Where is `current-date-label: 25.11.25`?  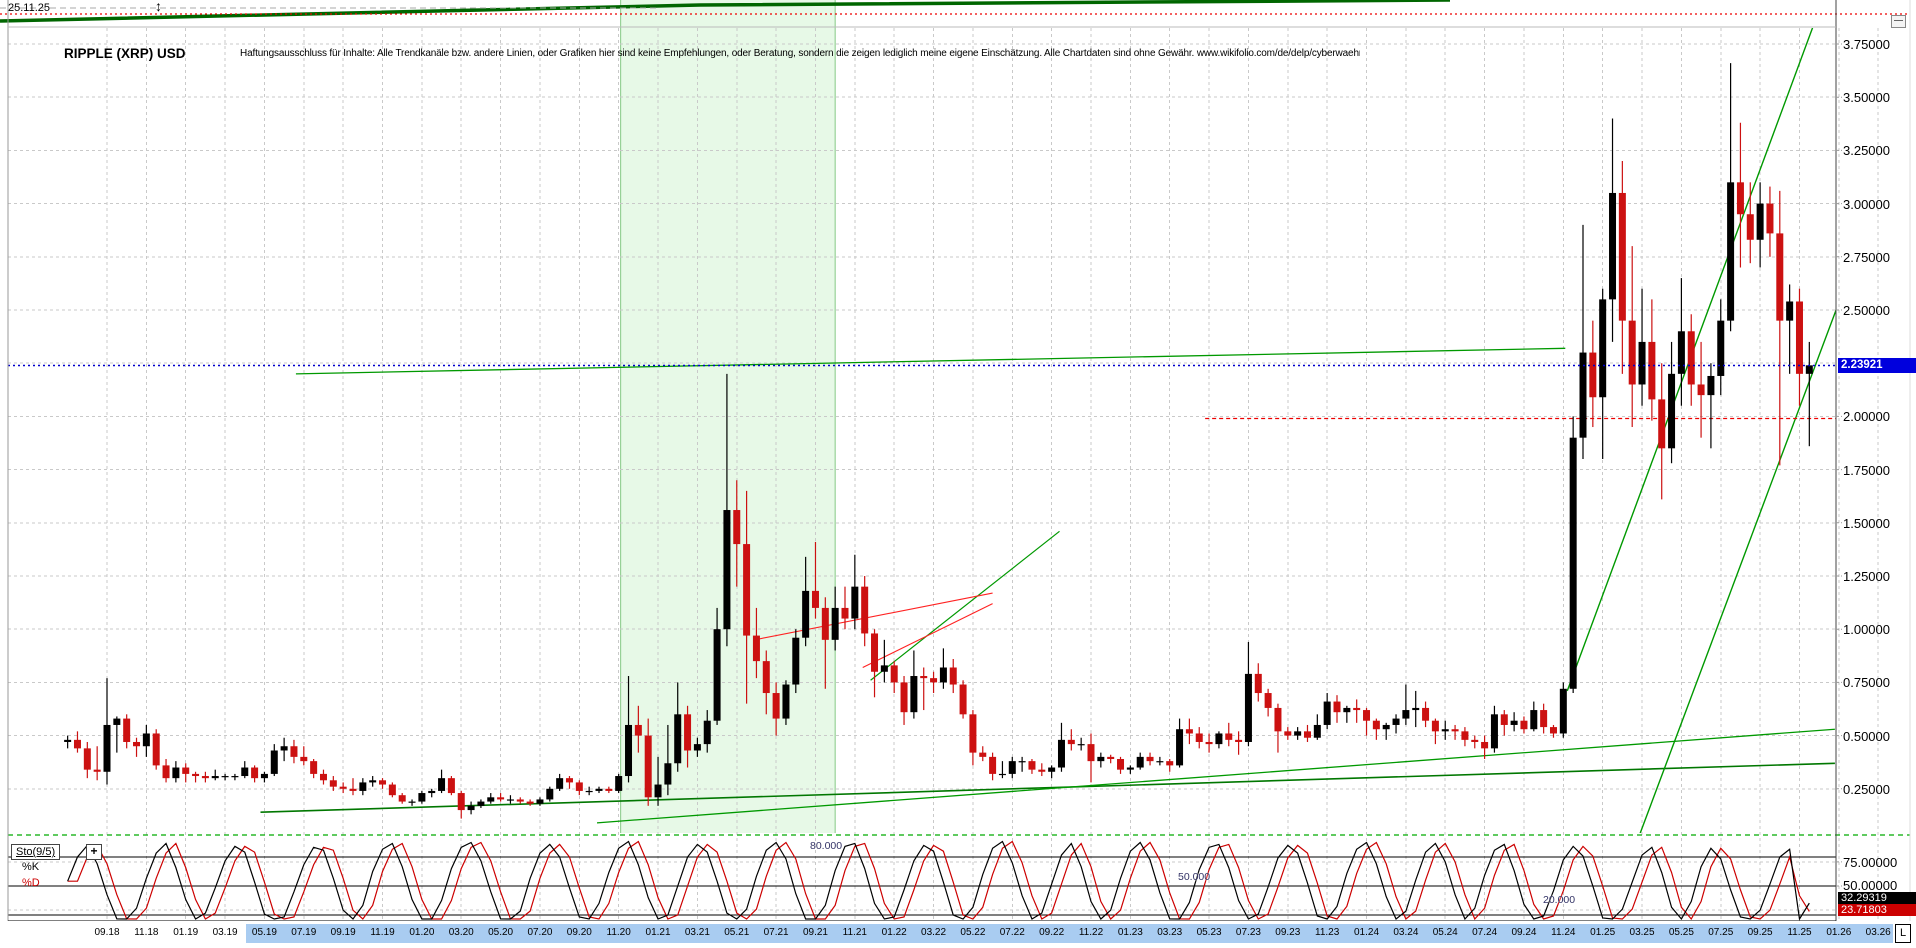 current-date-label: 25.11.25 is located at coordinates (29, 8).